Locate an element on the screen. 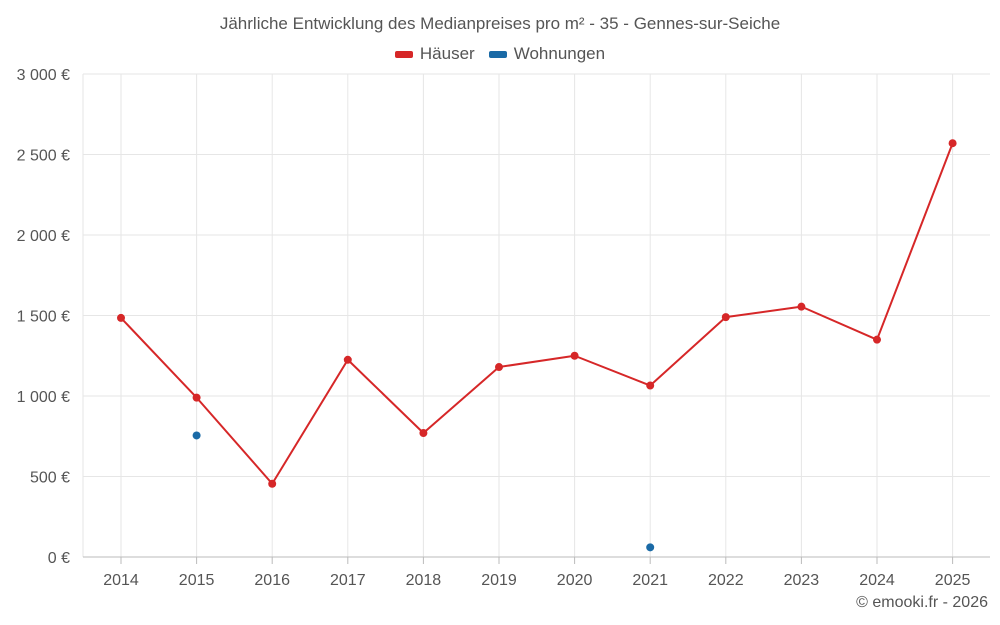  legend-label-apartments: Wohnungen is located at coordinates (559, 53).